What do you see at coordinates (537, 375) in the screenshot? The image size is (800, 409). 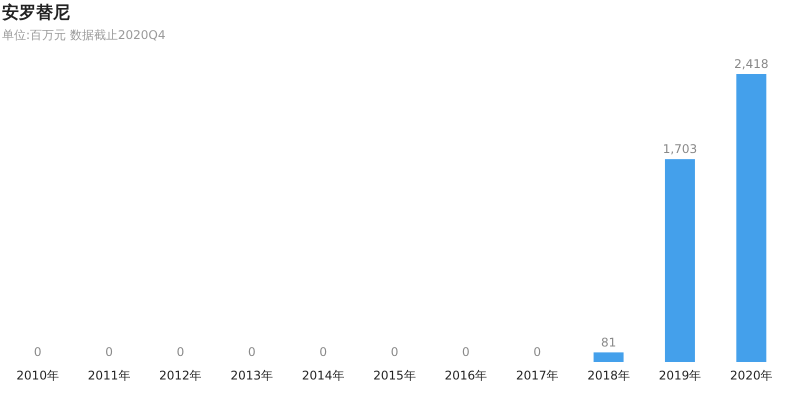 I see `x-tick-label: 2017年` at bounding box center [537, 375].